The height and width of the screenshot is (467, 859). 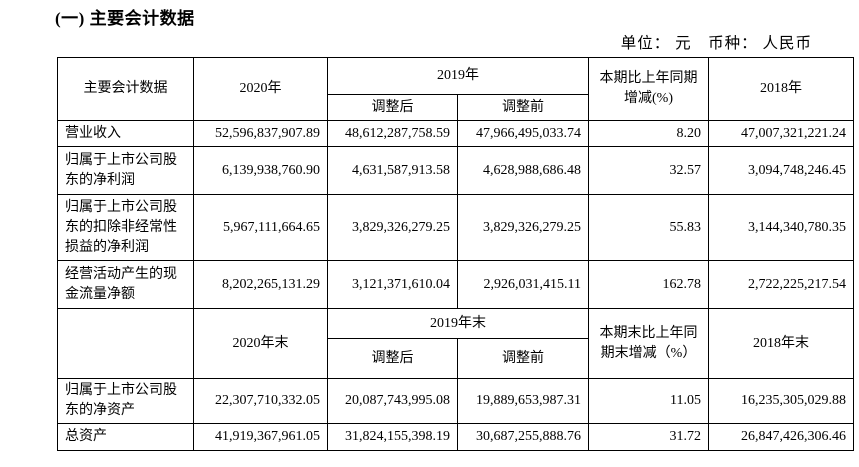 What do you see at coordinates (125, 284) in the screenshot?
I see `row-label: 经营活动产生的现金流量净额` at bounding box center [125, 284].